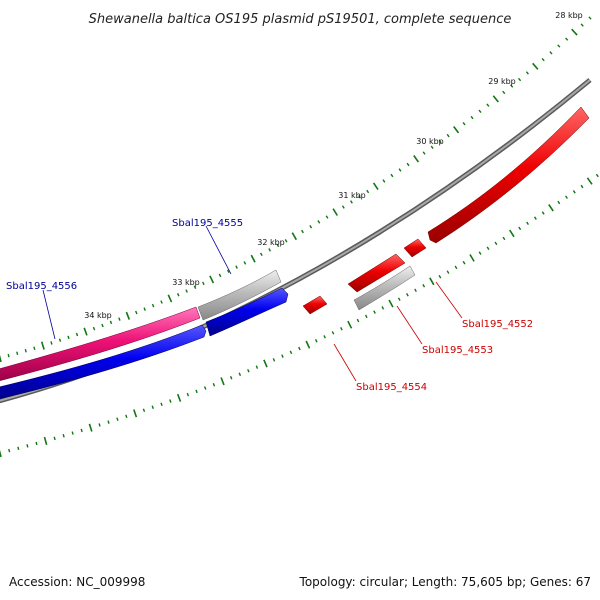 This screenshot has width=600, height=600. Describe the element at coordinates (415, 248) in the screenshot. I see `gene-arrow-red-small` at that location.